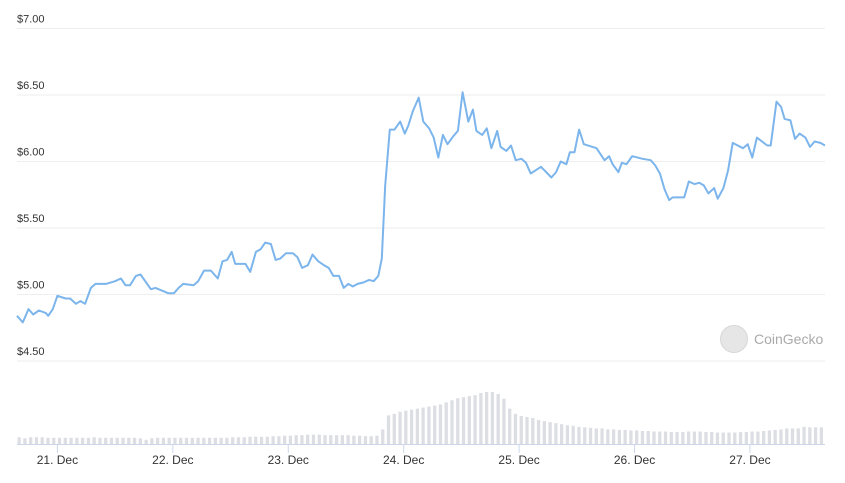 Image resolution: width=845 pixels, height=483 pixels. Describe the element at coordinates (749, 460) in the screenshot. I see `x-tick-label: 27. Dec` at that location.